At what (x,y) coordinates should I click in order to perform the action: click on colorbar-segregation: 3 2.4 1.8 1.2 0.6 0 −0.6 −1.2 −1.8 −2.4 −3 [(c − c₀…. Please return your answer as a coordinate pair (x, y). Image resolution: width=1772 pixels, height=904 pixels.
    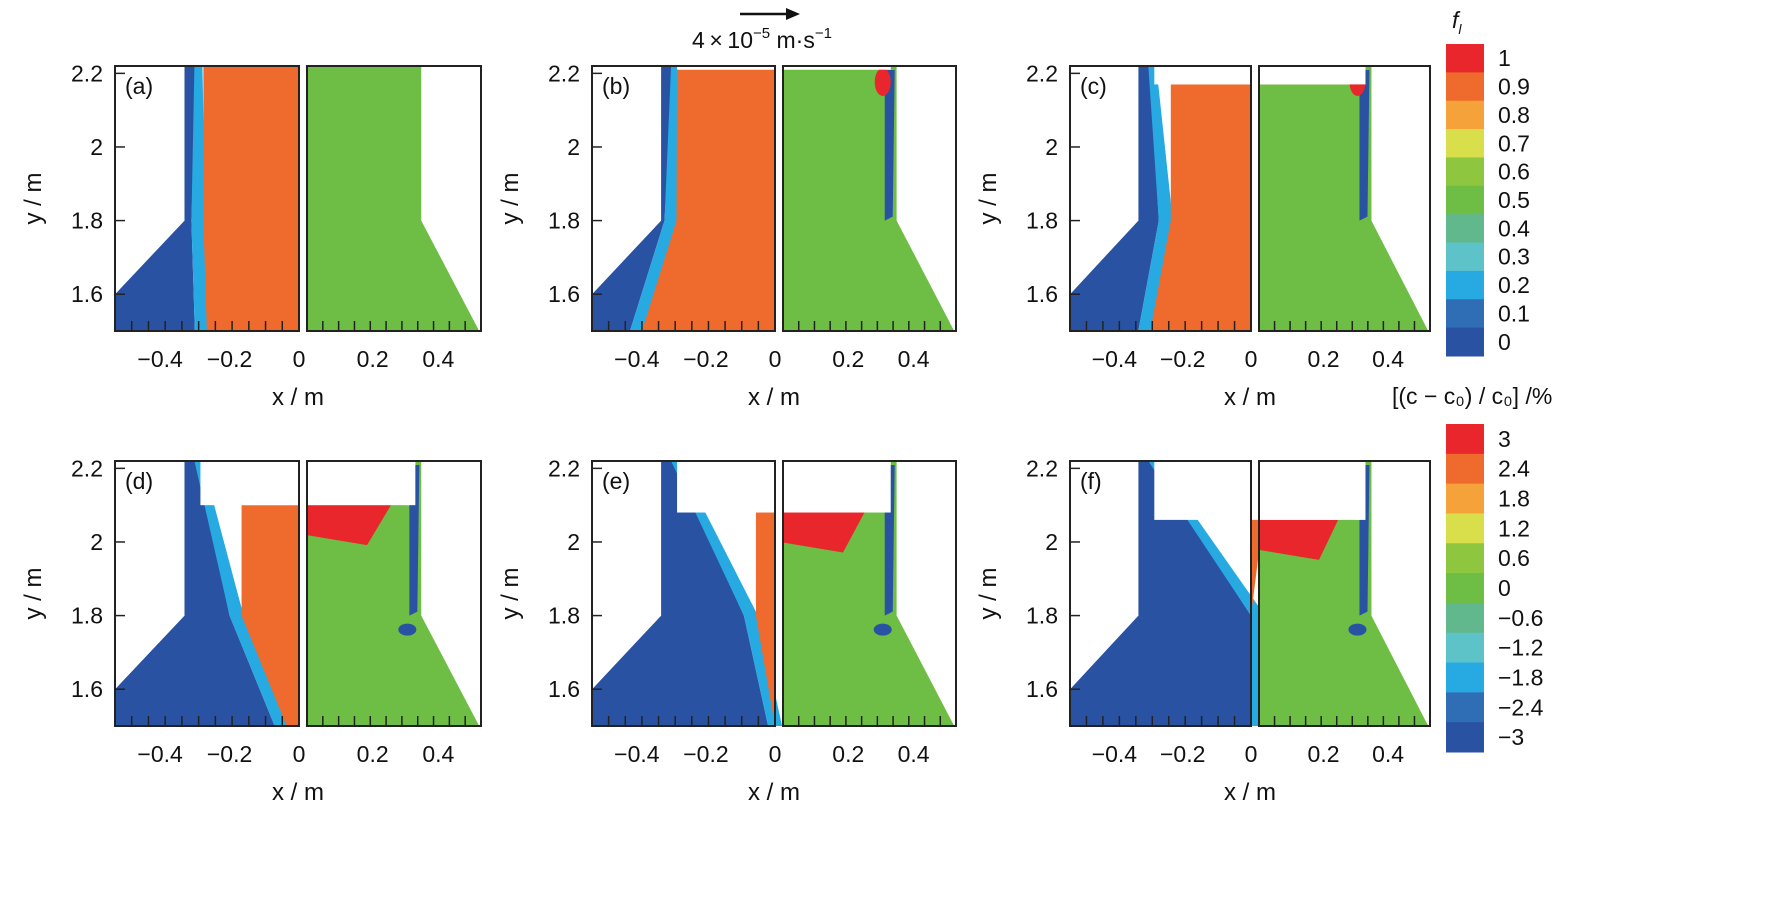
    Looking at the image, I should click on (1472, 568).